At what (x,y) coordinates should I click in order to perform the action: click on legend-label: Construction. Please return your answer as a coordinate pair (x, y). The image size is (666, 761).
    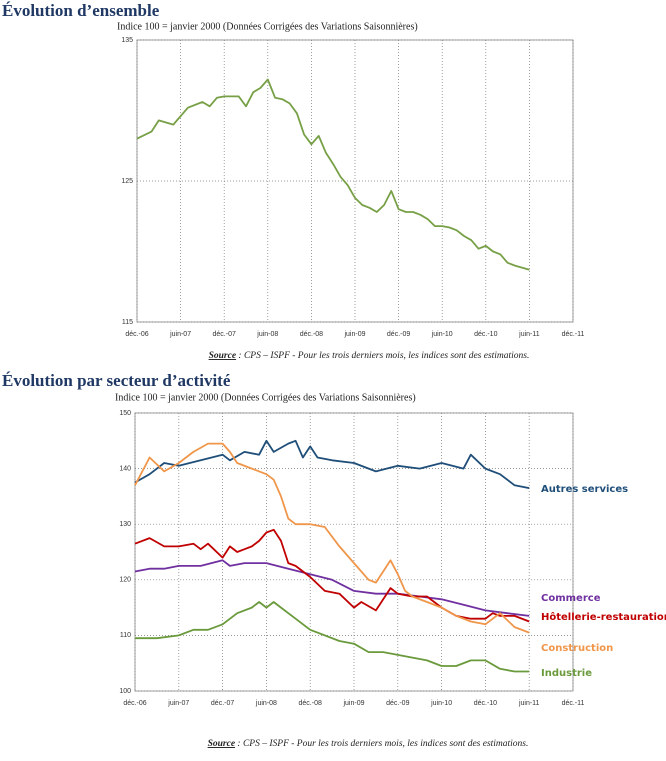
    Looking at the image, I should click on (577, 648).